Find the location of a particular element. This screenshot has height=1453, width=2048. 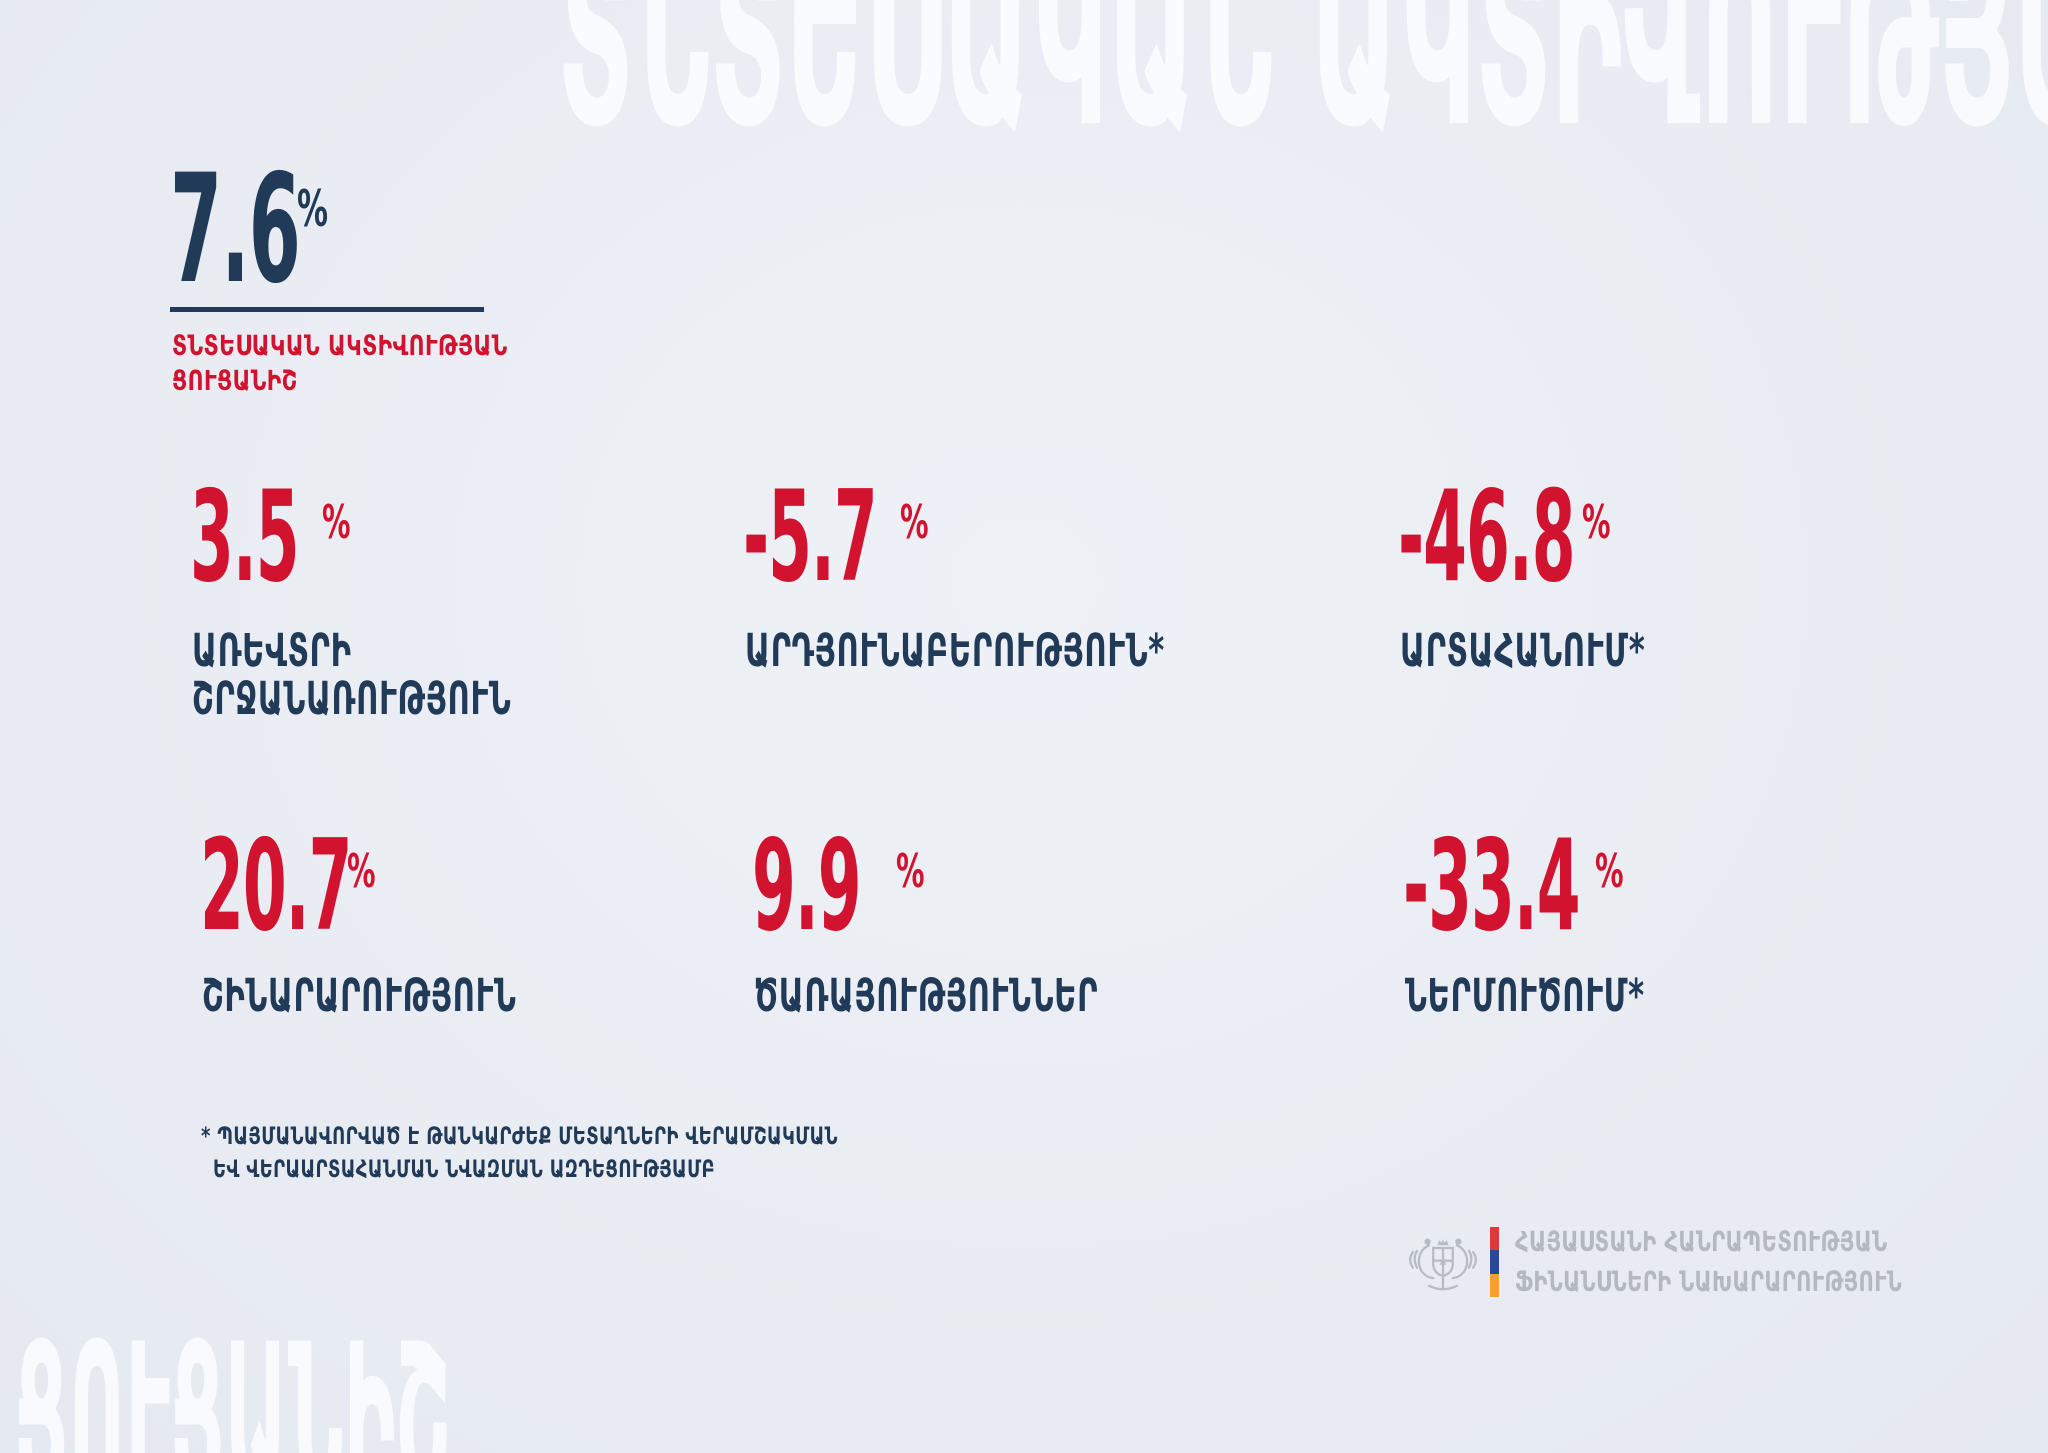

stat-card-industry: -5.7 % ԱՐԴՅՈՒՆԱԲԵՐՈՒԹՅՈՒՆ* is located at coordinates (1043, 609).